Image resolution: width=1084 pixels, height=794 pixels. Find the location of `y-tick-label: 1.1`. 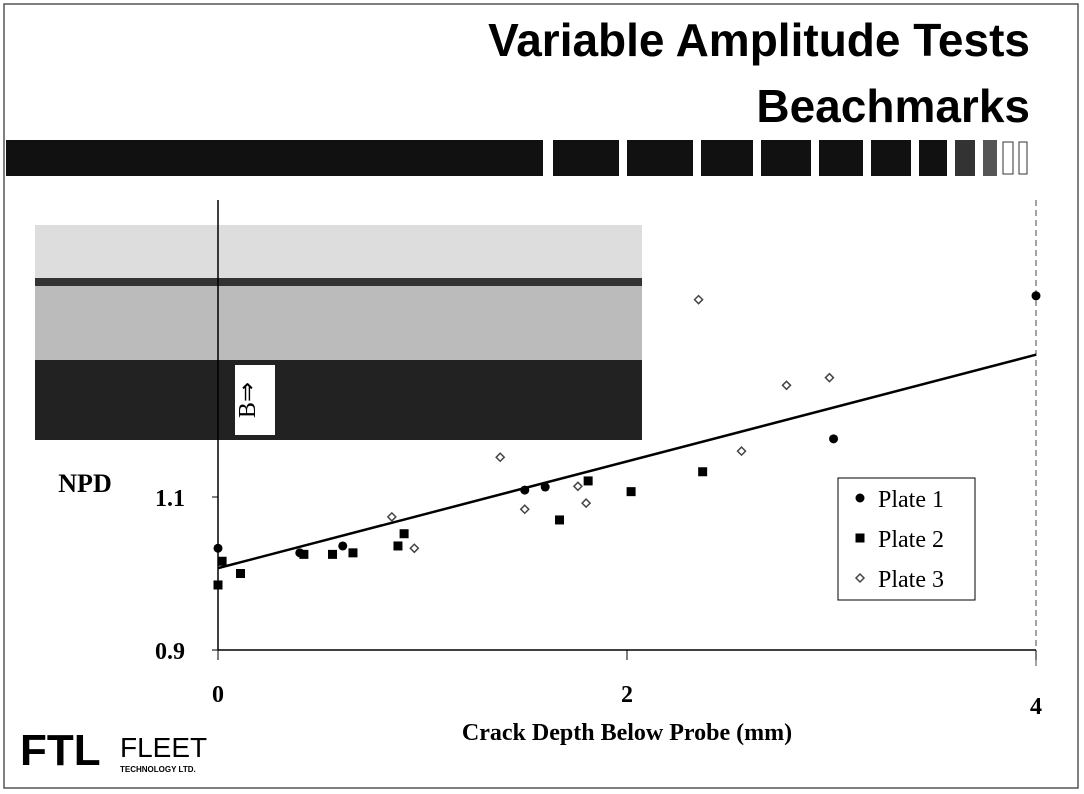

y-tick-label: 1.1 is located at coordinates (170, 499).